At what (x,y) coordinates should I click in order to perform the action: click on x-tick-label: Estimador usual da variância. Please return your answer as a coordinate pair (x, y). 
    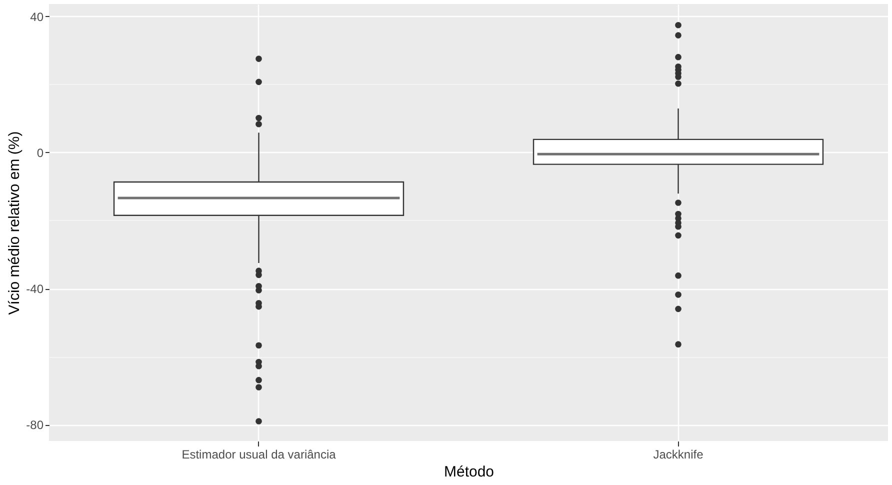
    Looking at the image, I should click on (259, 455).